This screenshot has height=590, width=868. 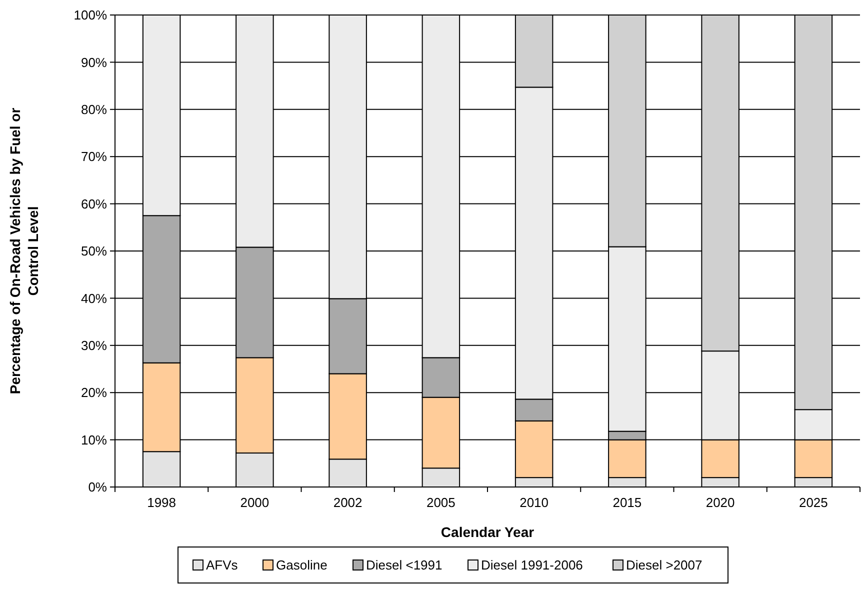 I want to click on x-tick-label: 2010, so click(x=534, y=502).